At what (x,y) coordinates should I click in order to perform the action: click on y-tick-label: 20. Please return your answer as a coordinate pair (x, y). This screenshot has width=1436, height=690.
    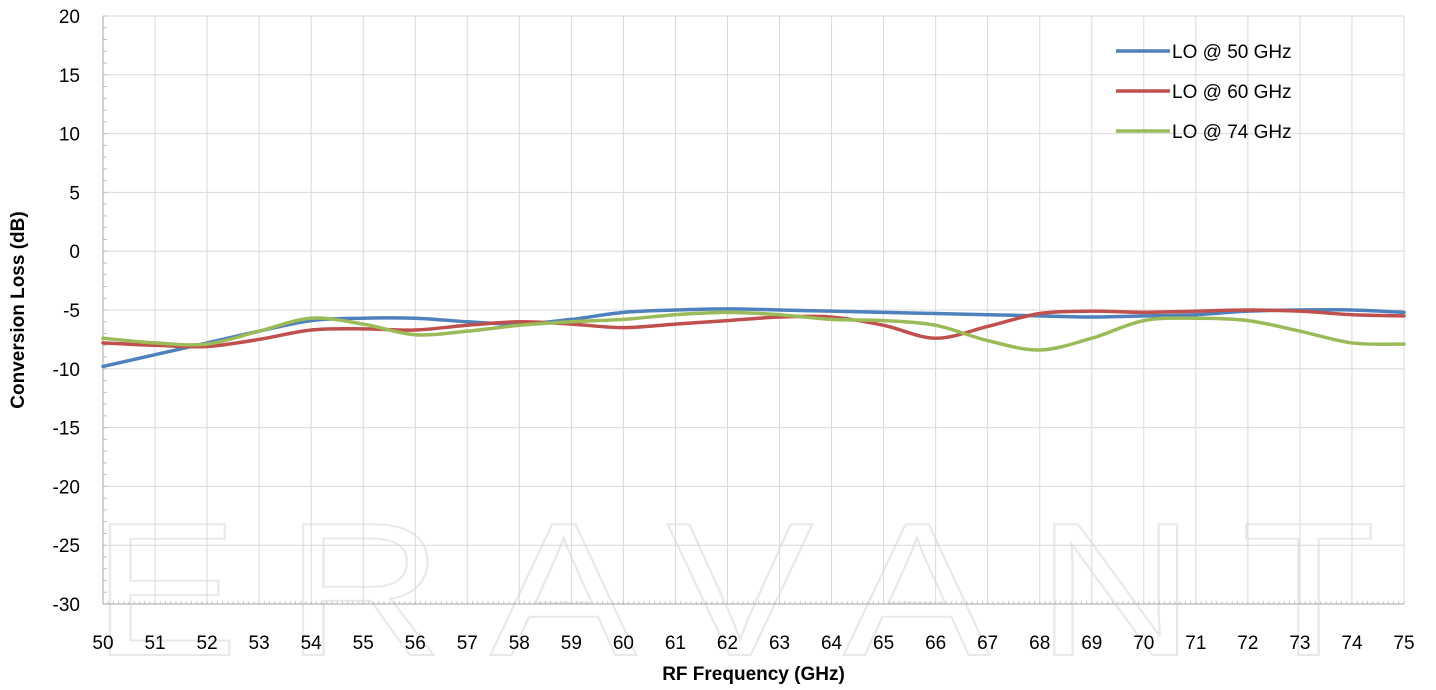
    Looking at the image, I should click on (69, 17).